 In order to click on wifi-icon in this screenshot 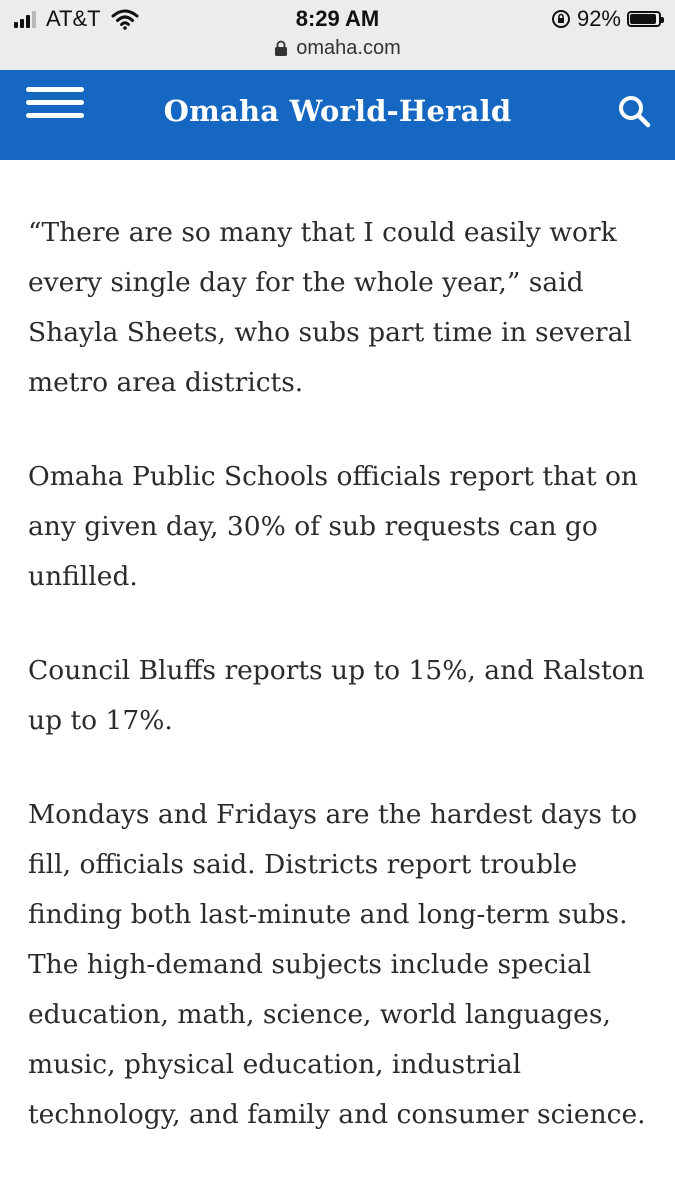, I will do `click(125, 19)`.